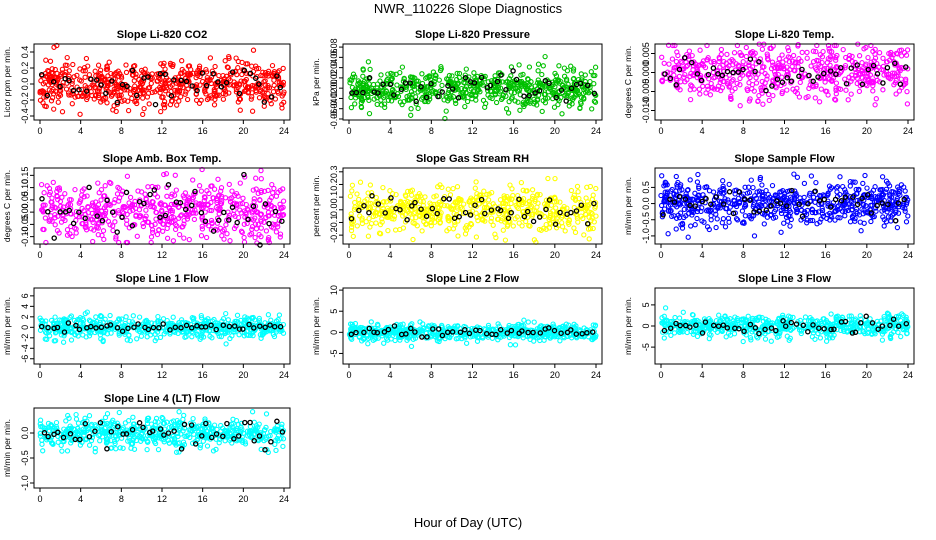 The height and width of the screenshot is (540, 936). Describe the element at coordinates (7, 326) in the screenshot. I see `y-axis-label: ml/min per min.` at that location.